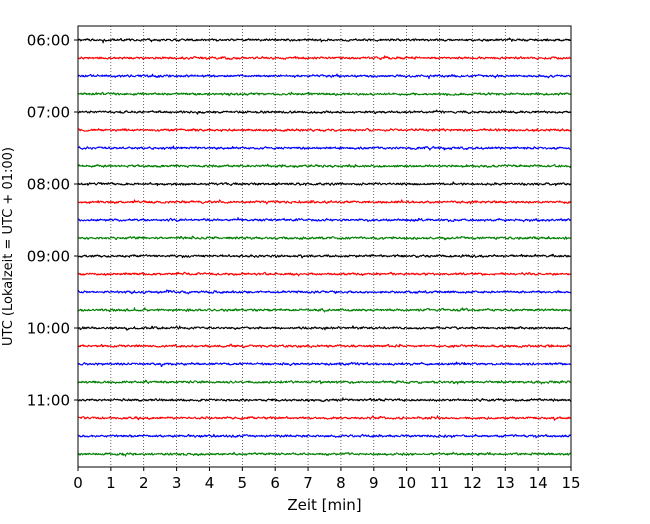 This screenshot has height=524, width=650. I want to click on x-tick-label-13: 13, so click(505, 483).